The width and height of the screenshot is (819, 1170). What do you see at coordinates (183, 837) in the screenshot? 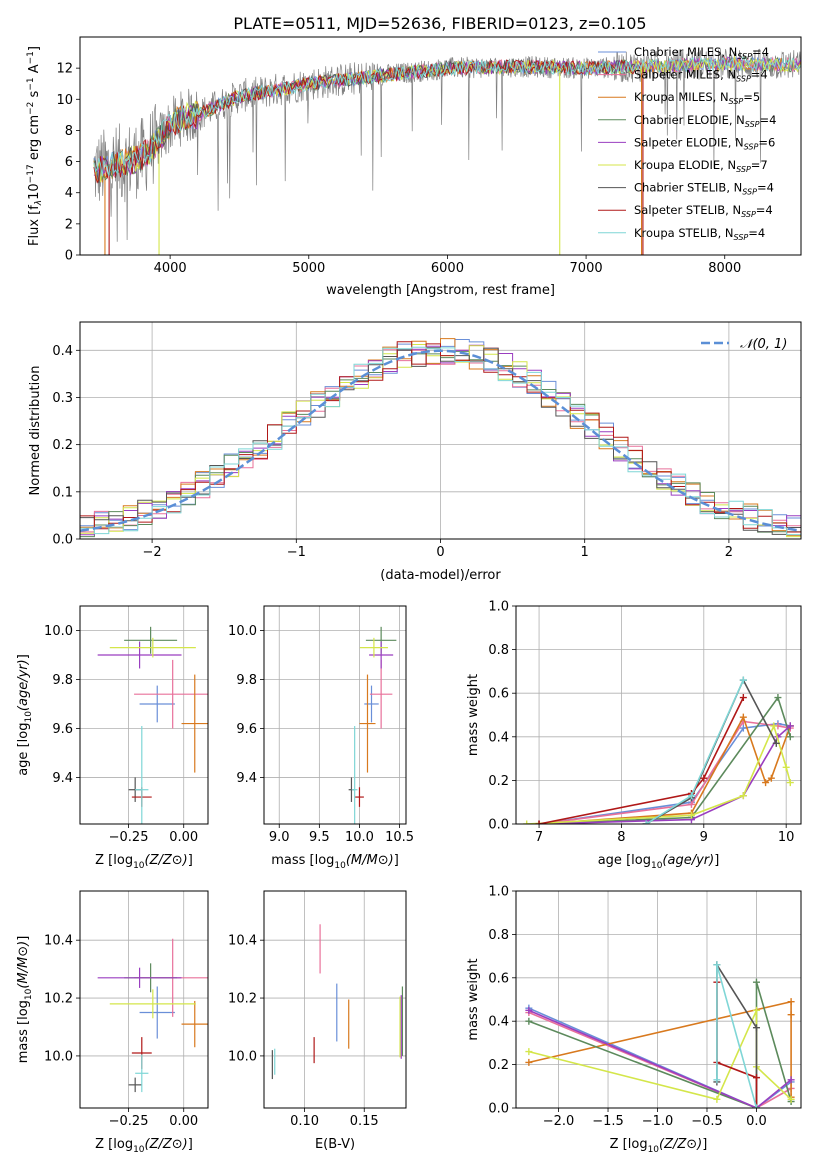
I see `x-tick-label: 0.00` at bounding box center [183, 837].